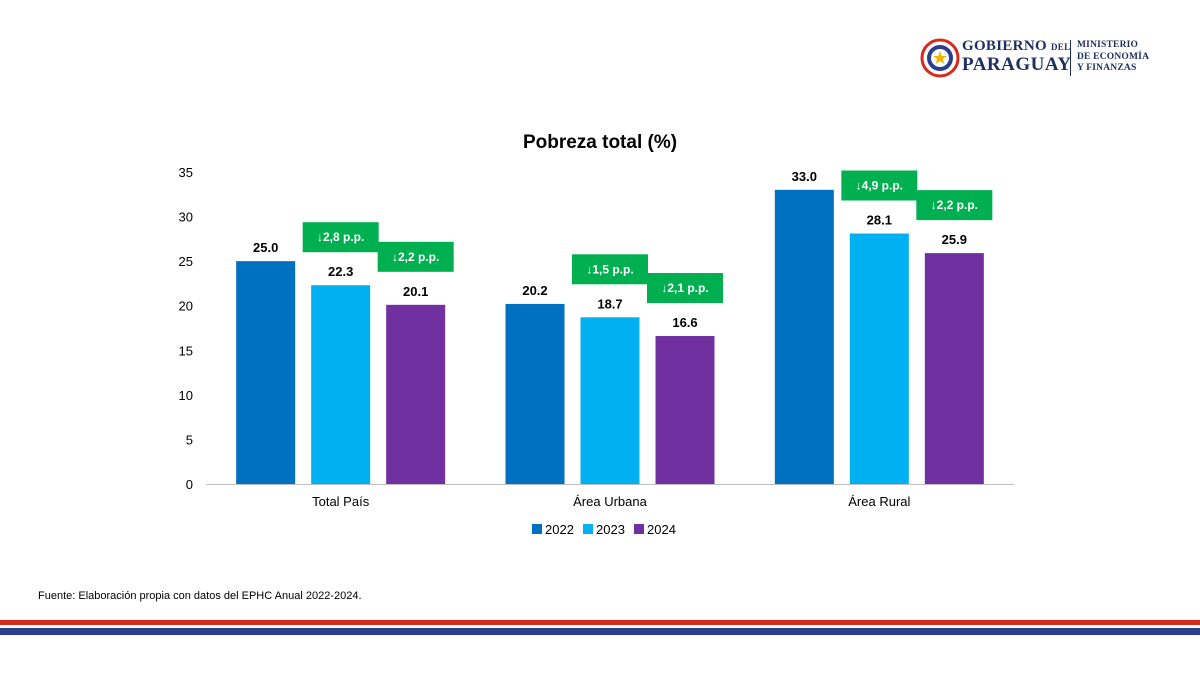  What do you see at coordinates (537, 529) in the screenshot?
I see `legend-swatch-2022` at bounding box center [537, 529].